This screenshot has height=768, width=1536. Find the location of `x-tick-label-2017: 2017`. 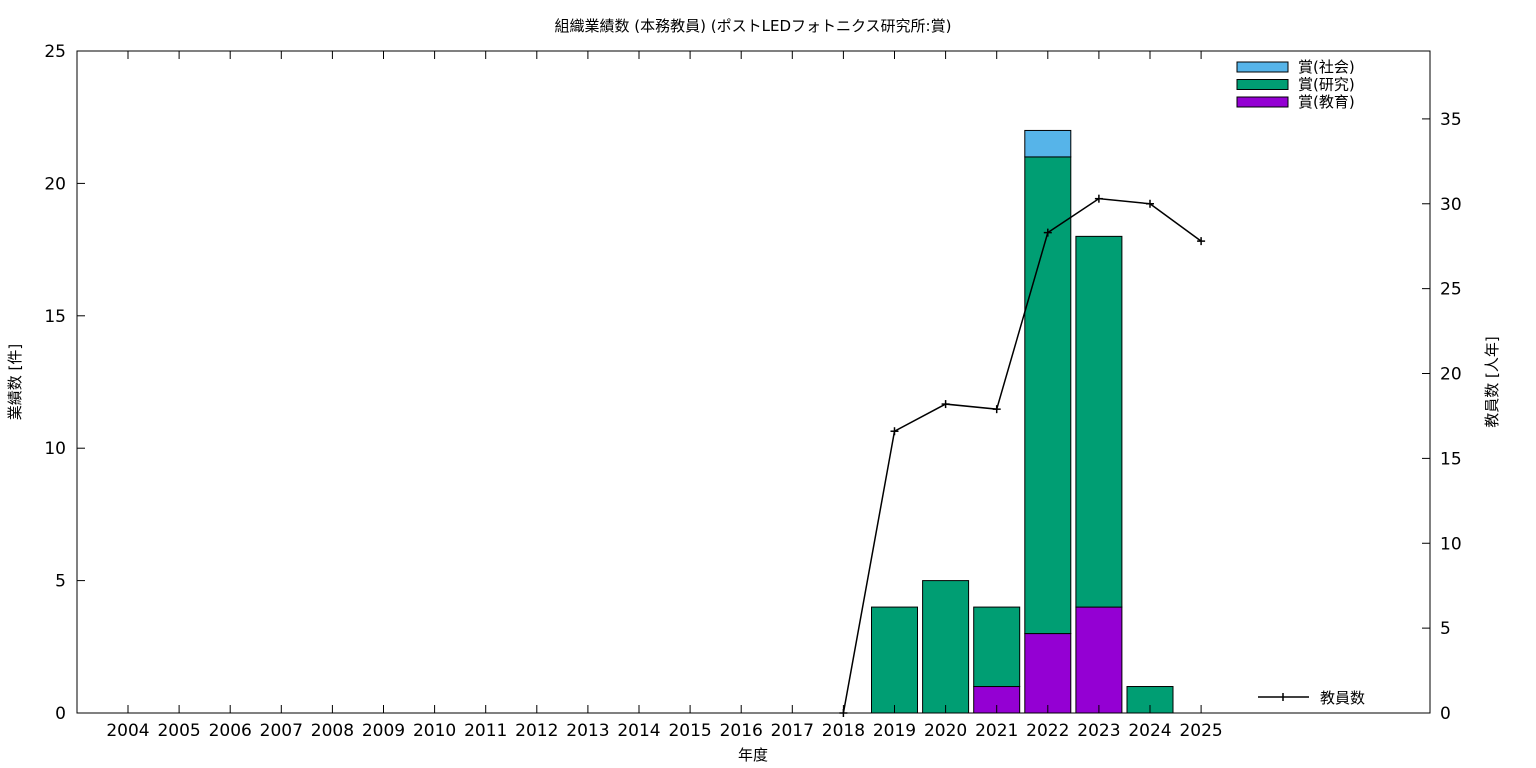

x-tick-label-2017: 2017 is located at coordinates (792, 731).